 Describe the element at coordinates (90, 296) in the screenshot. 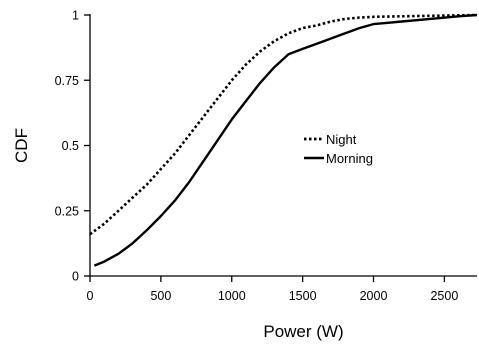

I see `x-tick-label: 0` at that location.